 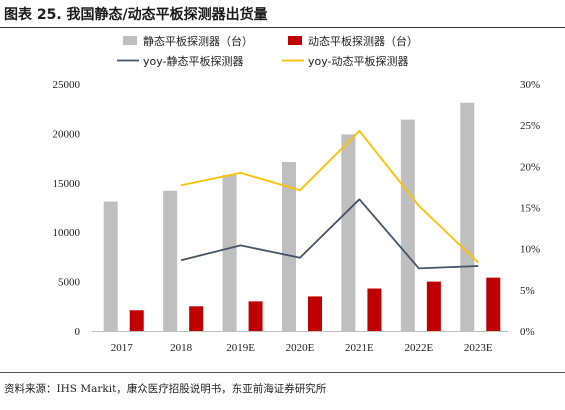 I want to click on y-right-tick-label: 20%, so click(x=530, y=167).